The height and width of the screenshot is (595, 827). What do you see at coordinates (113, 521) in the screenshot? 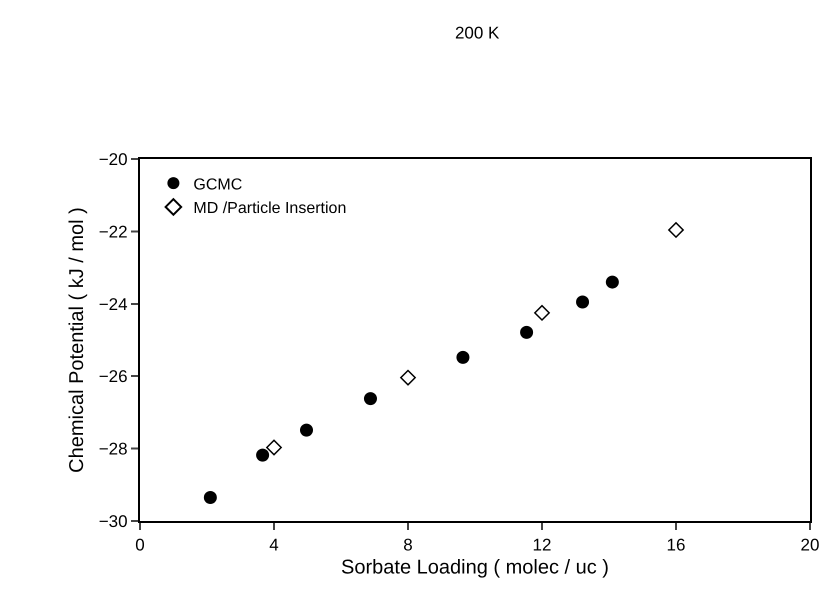
I see `y-tick-label: −30` at bounding box center [113, 521].